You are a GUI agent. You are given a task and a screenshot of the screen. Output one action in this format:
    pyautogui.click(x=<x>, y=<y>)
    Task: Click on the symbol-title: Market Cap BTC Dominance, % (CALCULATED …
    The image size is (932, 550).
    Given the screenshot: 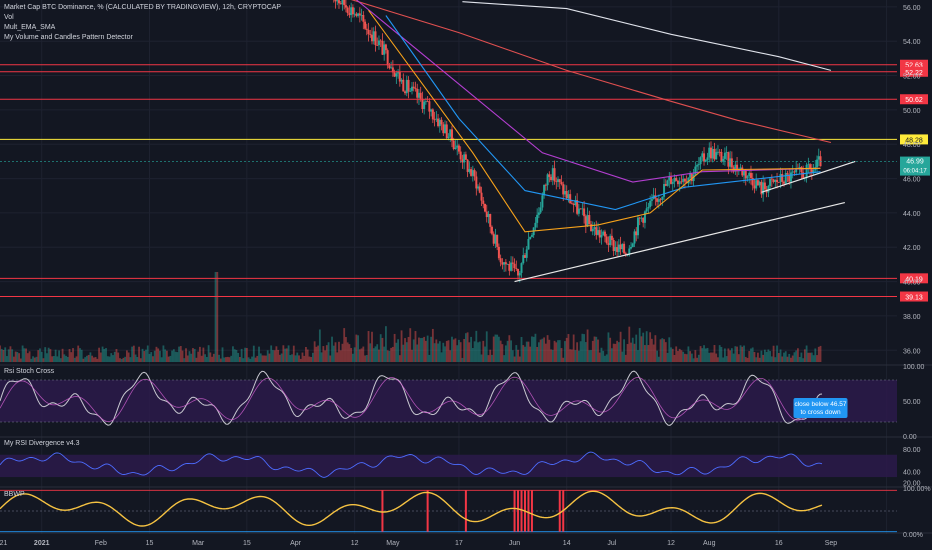 What is the action you would take?
    pyautogui.click(x=143, y=7)
    